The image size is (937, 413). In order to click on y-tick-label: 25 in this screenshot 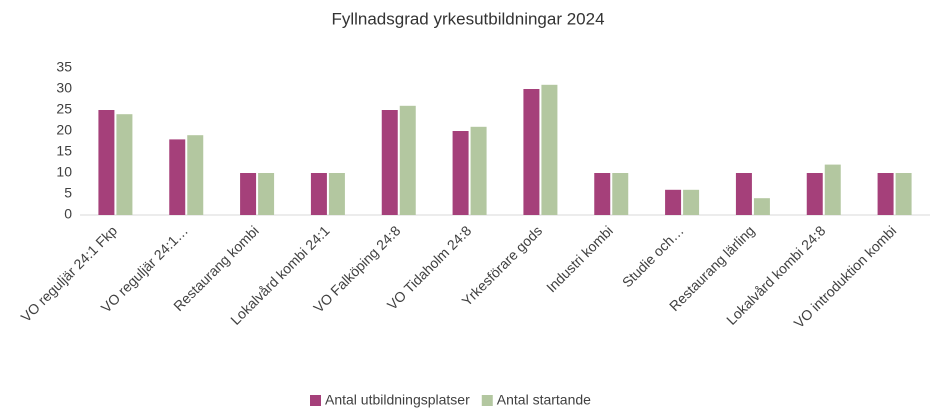, I will do `click(64, 109)`.